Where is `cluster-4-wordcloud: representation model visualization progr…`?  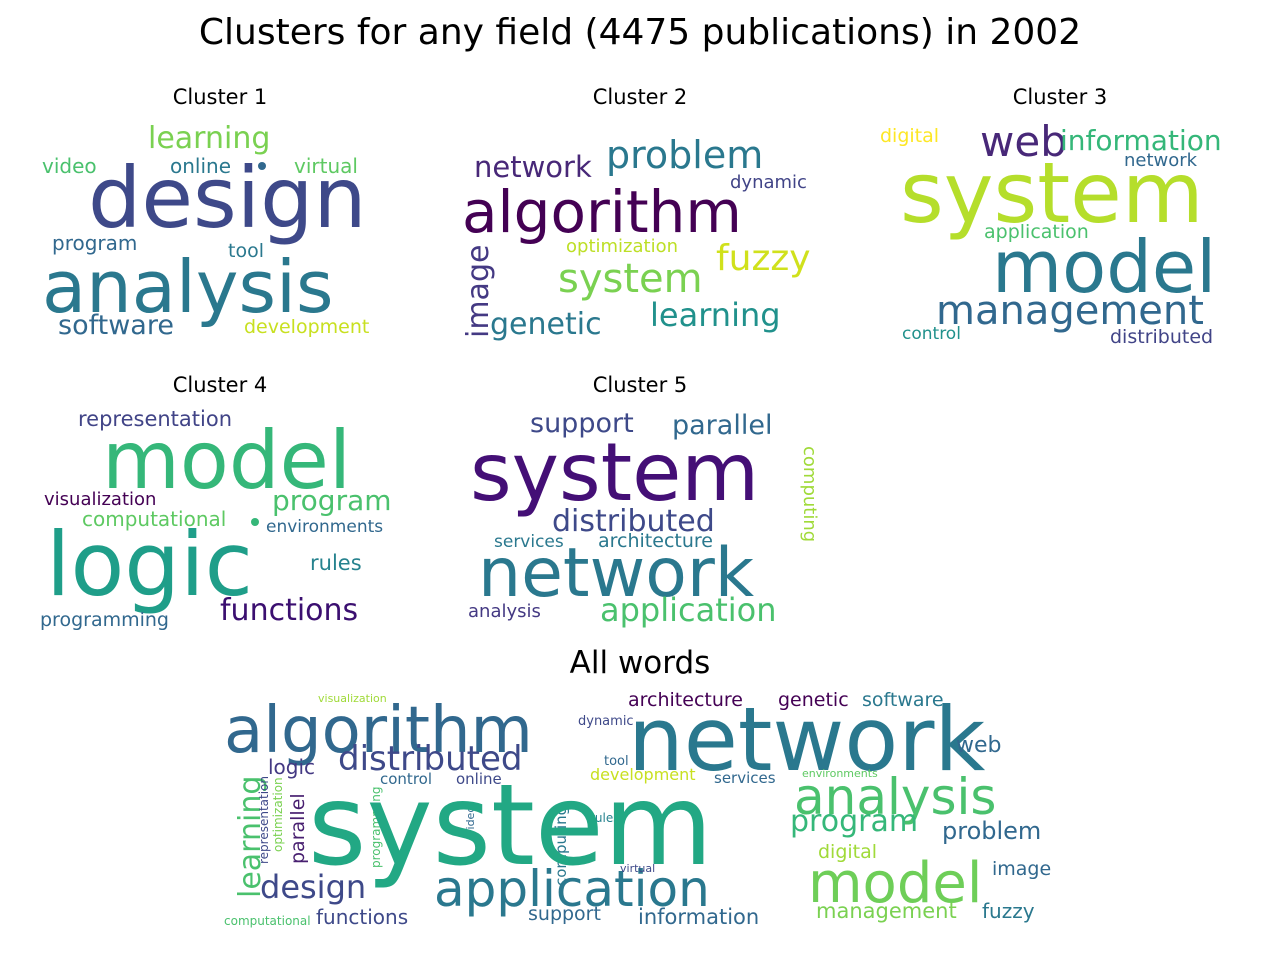 cluster-4-wordcloud: representation model visualization progr… is located at coordinates (220, 516).